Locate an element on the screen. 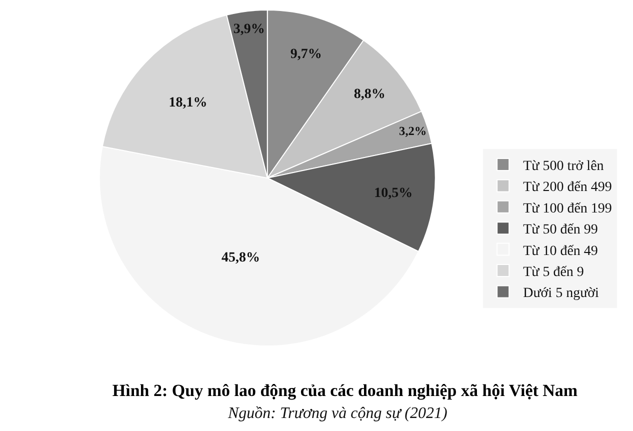 The width and height of the screenshot is (633, 431). data-label: 9,7% is located at coordinates (306, 54).